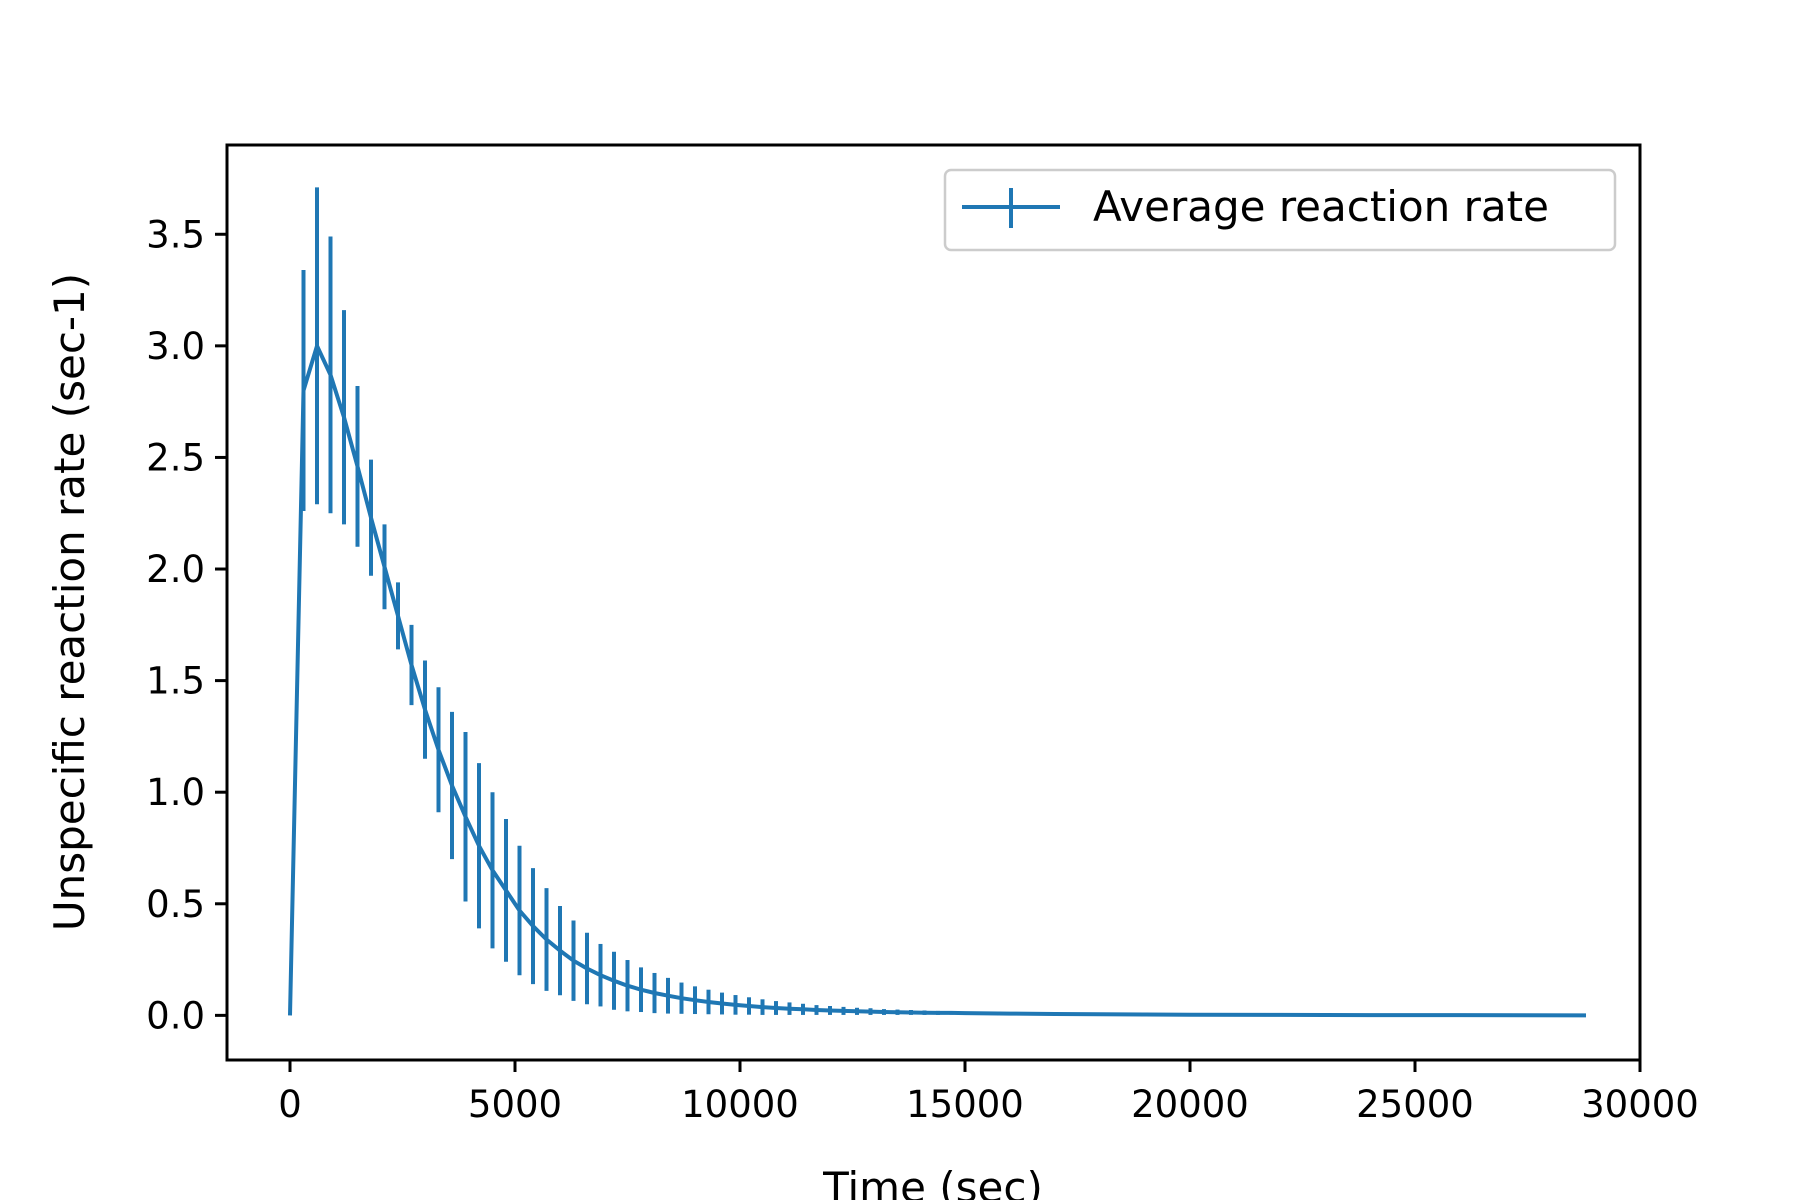 This screenshot has height=1200, width=1800. What do you see at coordinates (1190, 1104) in the screenshot?
I see `x-tick-label: 20000` at bounding box center [1190, 1104].